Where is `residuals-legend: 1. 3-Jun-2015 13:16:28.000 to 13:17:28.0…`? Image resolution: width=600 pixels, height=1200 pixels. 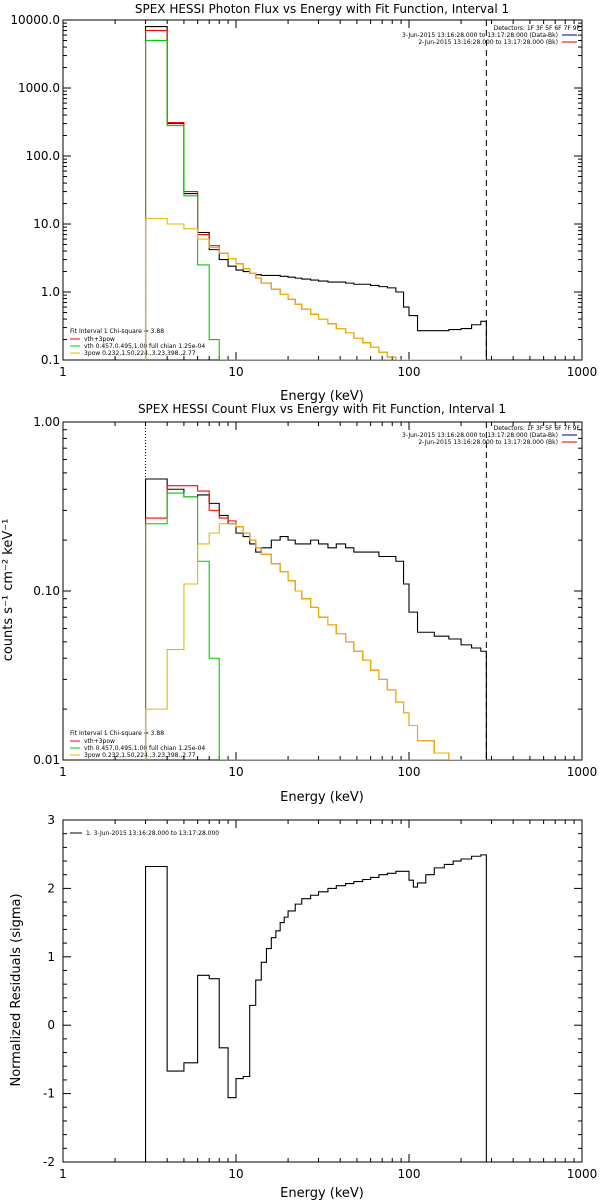
residuals-legend: 1. 3-Jun-2015 13:16:28.000 to 13:17:28.0… is located at coordinates (144, 833).